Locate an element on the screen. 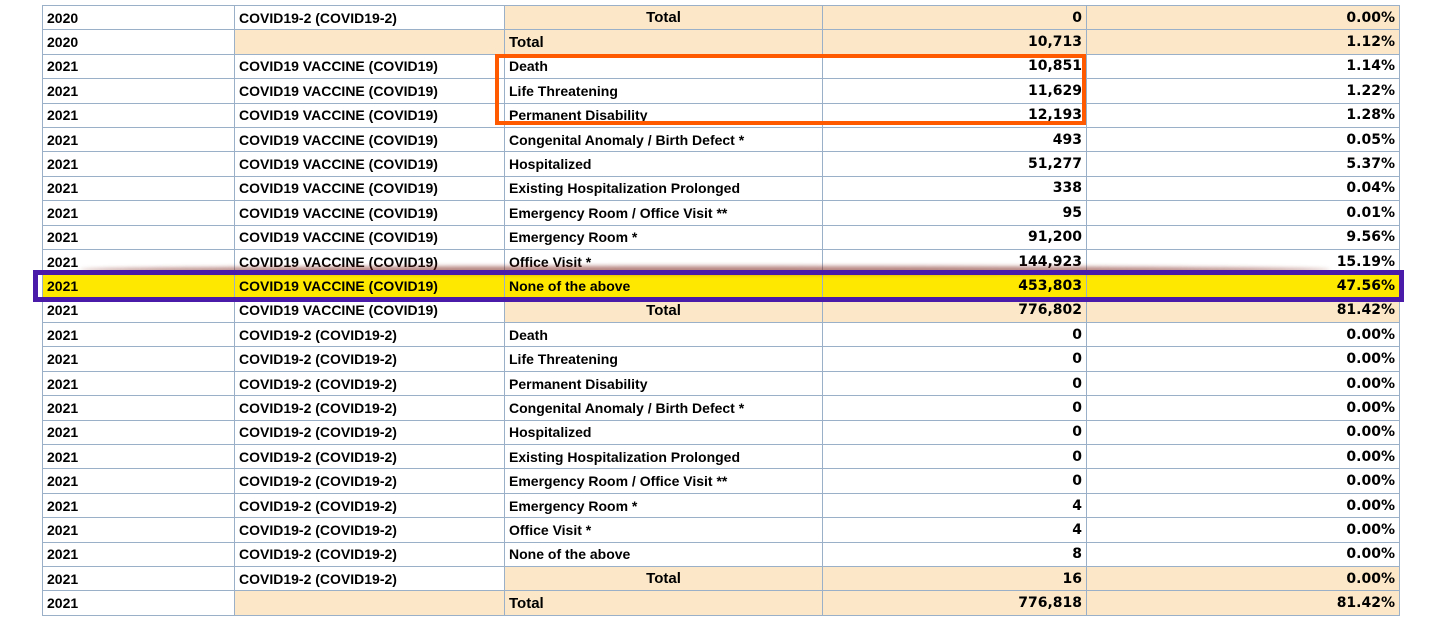 Image resolution: width=1456 pixels, height=619 pixels. percent-cell: 9.56% is located at coordinates (1243, 237).